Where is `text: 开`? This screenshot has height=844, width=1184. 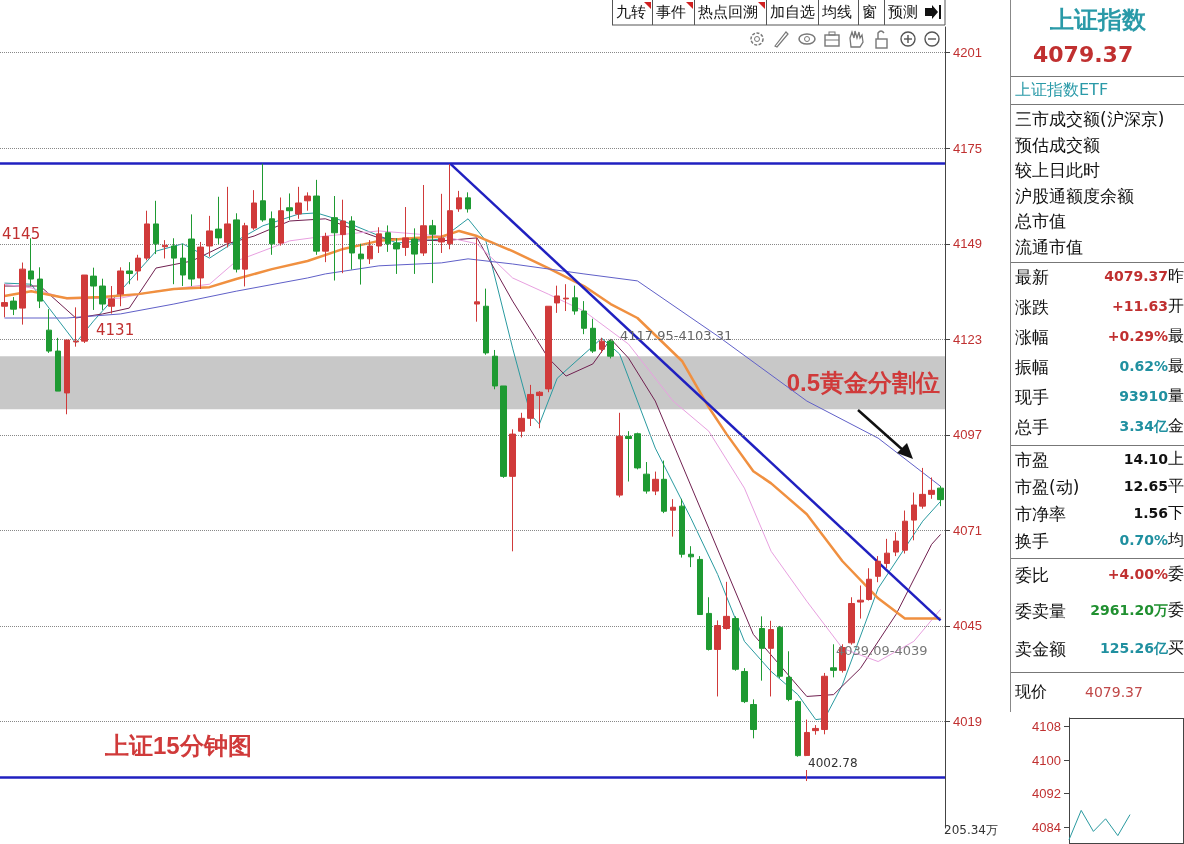
text: 开 is located at coordinates (1176, 306).